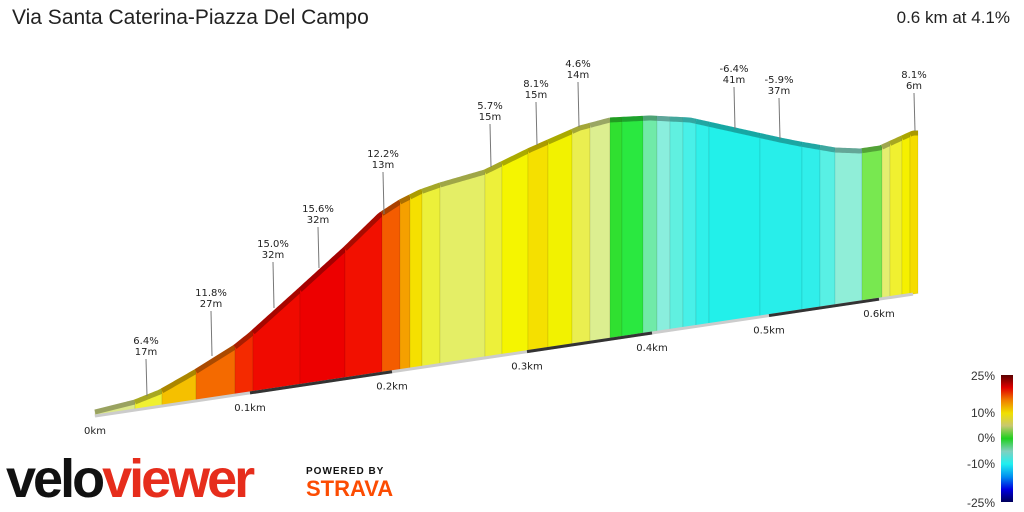  What do you see at coordinates (526, 367) in the screenshot?
I see `x-tick-label: 0.3km` at bounding box center [526, 367].